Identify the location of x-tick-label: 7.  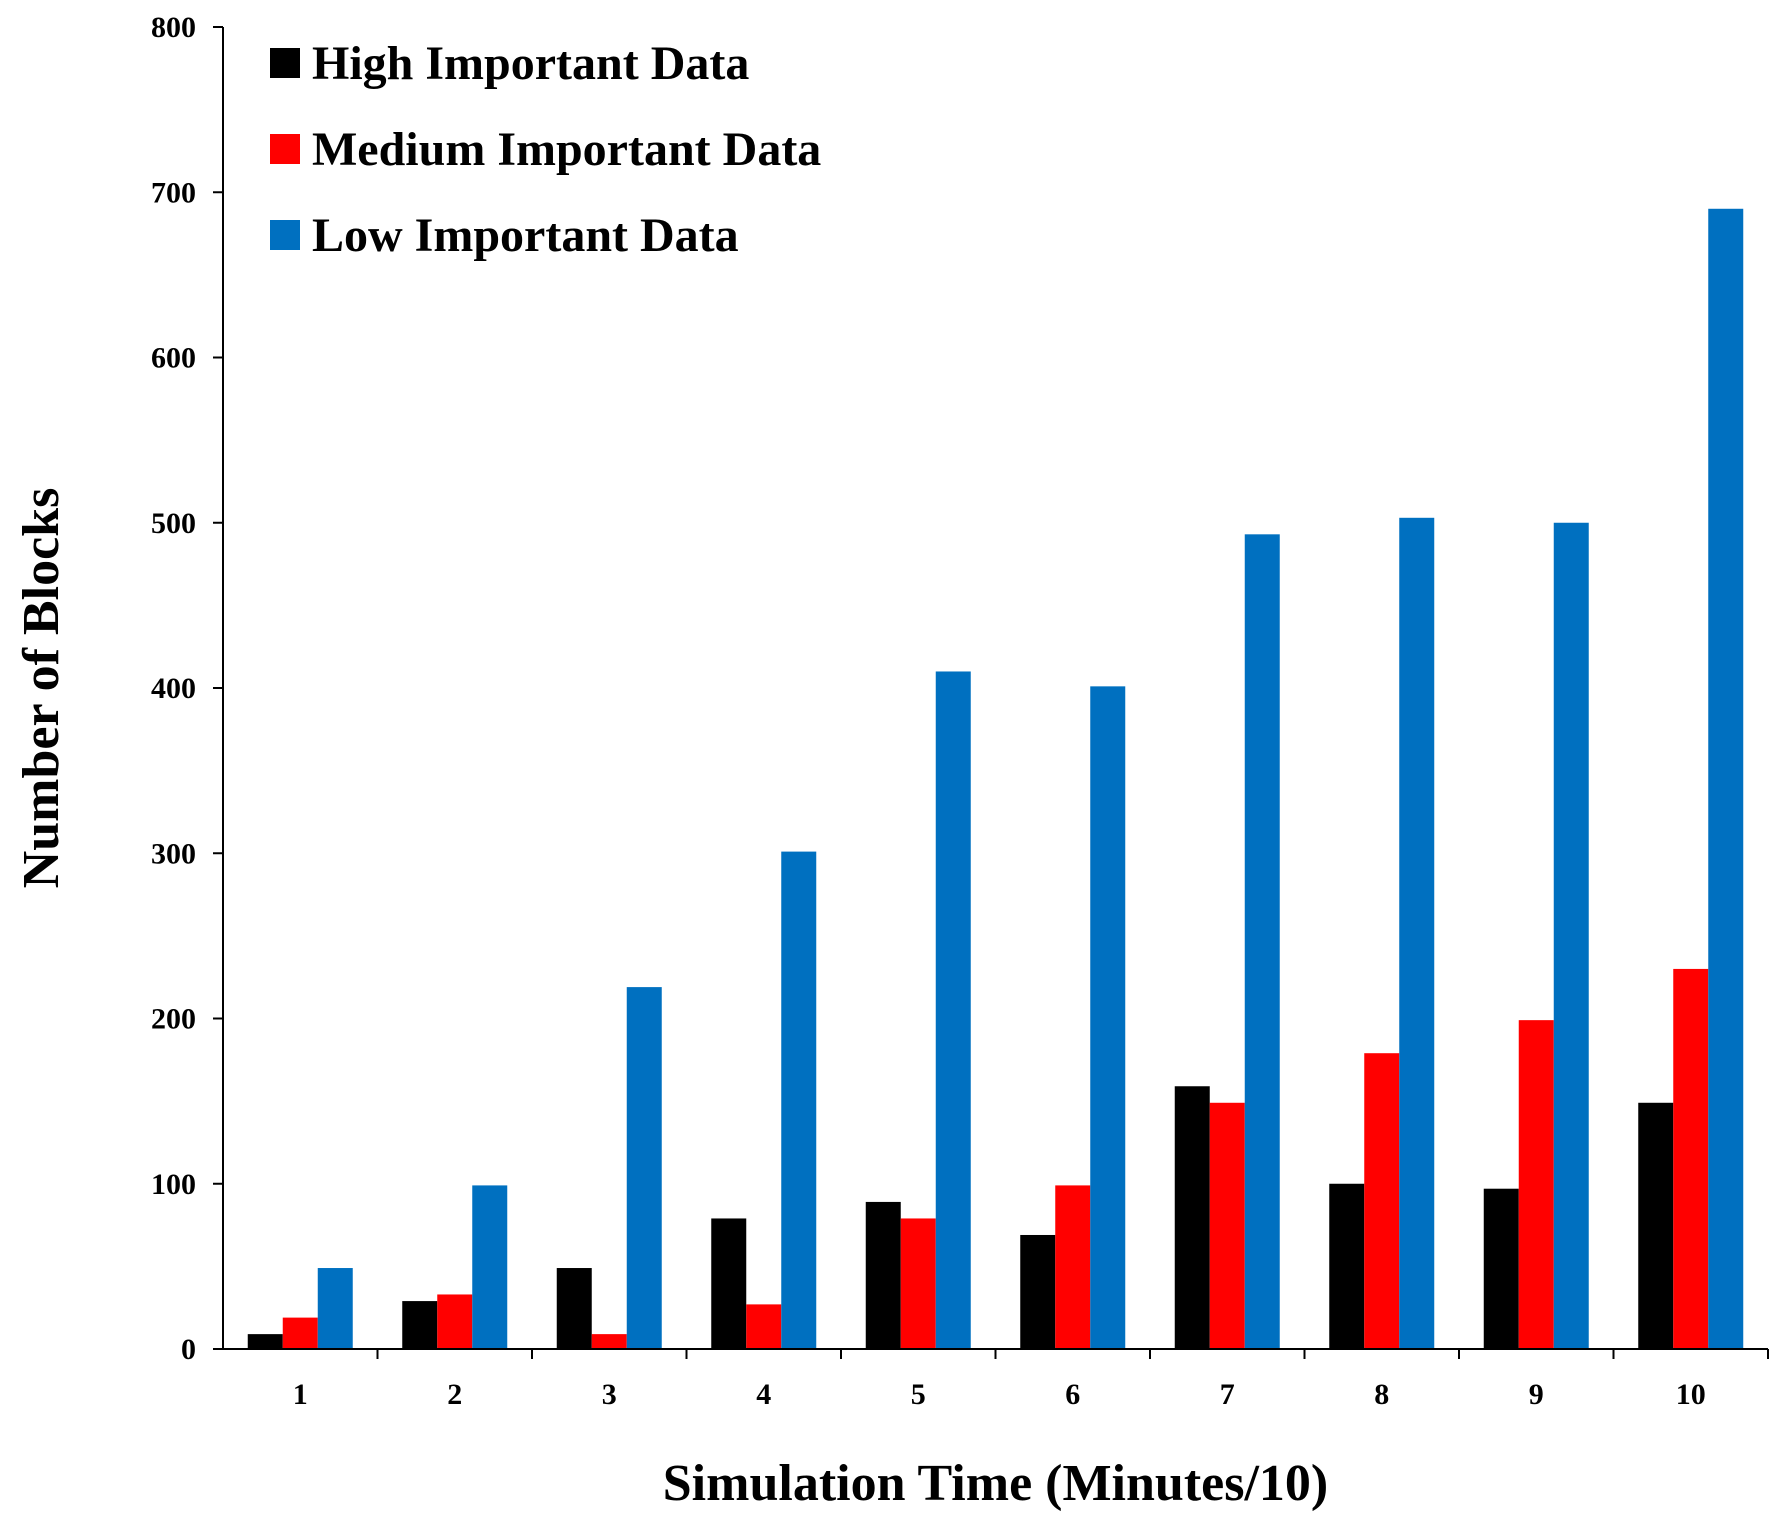
(1227, 1394).